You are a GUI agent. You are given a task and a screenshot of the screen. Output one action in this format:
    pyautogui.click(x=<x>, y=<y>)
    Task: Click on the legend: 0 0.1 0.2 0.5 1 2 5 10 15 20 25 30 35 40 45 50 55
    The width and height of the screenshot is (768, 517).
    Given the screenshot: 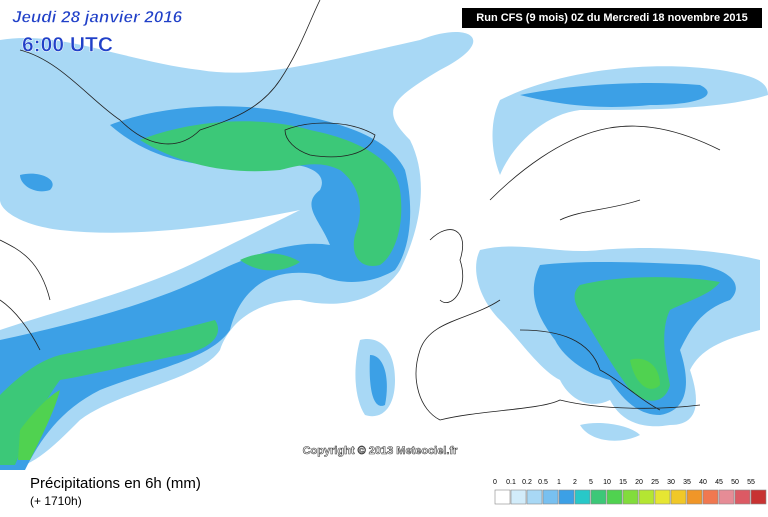 What is the action you would take?
    pyautogui.click(x=630, y=492)
    